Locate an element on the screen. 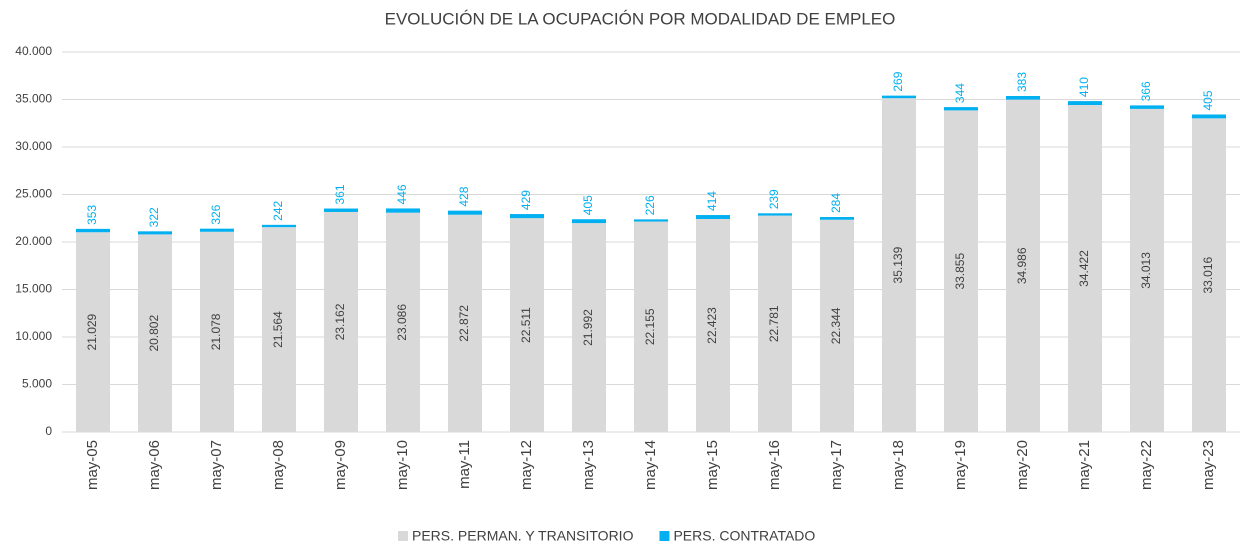 This screenshot has height=551, width=1249. y-tick-label: 0 is located at coordinates (48, 431).